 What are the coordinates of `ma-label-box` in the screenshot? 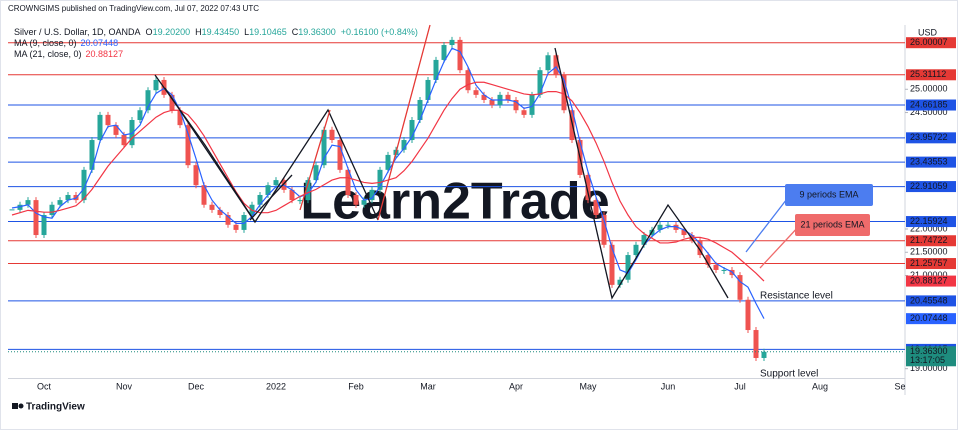 It's located at (931, 281).